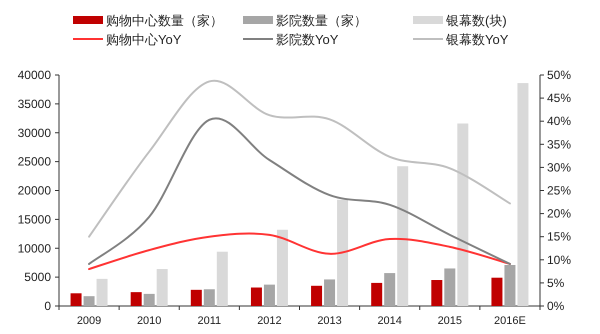 Image resolution: width=600 pixels, height=334 pixels. Describe the element at coordinates (559, 259) in the screenshot. I see `y2-tick-label: 10%` at that location.